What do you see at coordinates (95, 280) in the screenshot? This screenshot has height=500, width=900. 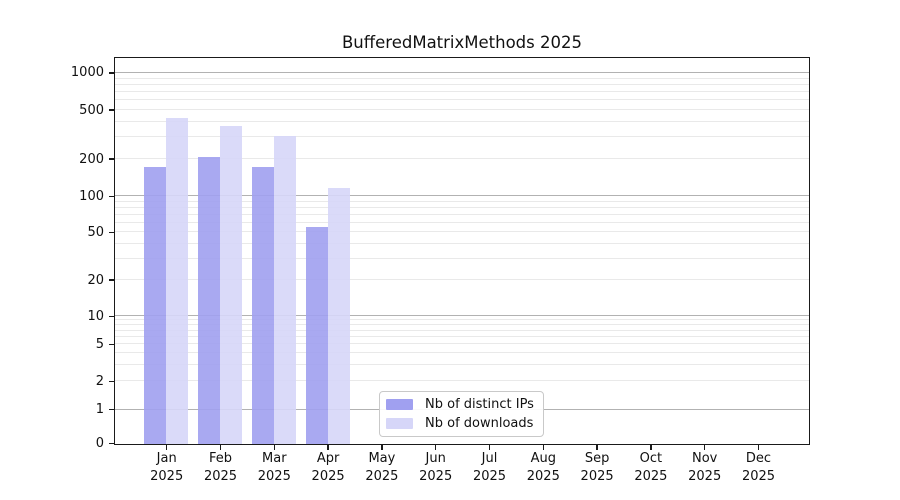 I see `y-tick-label: 20` at bounding box center [95, 280].